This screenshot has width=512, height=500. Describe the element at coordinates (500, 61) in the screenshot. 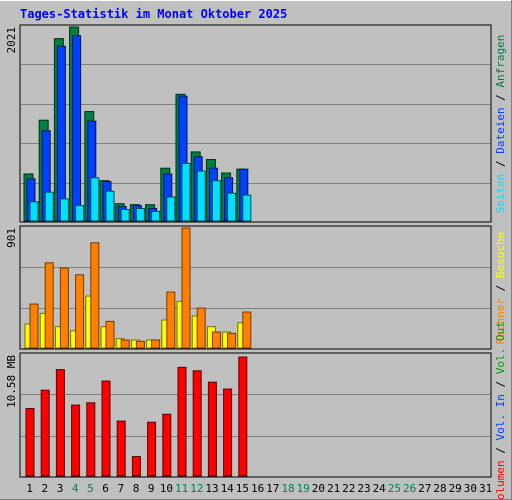

I see `legend-item-anfragen: Anfragen` at that location.